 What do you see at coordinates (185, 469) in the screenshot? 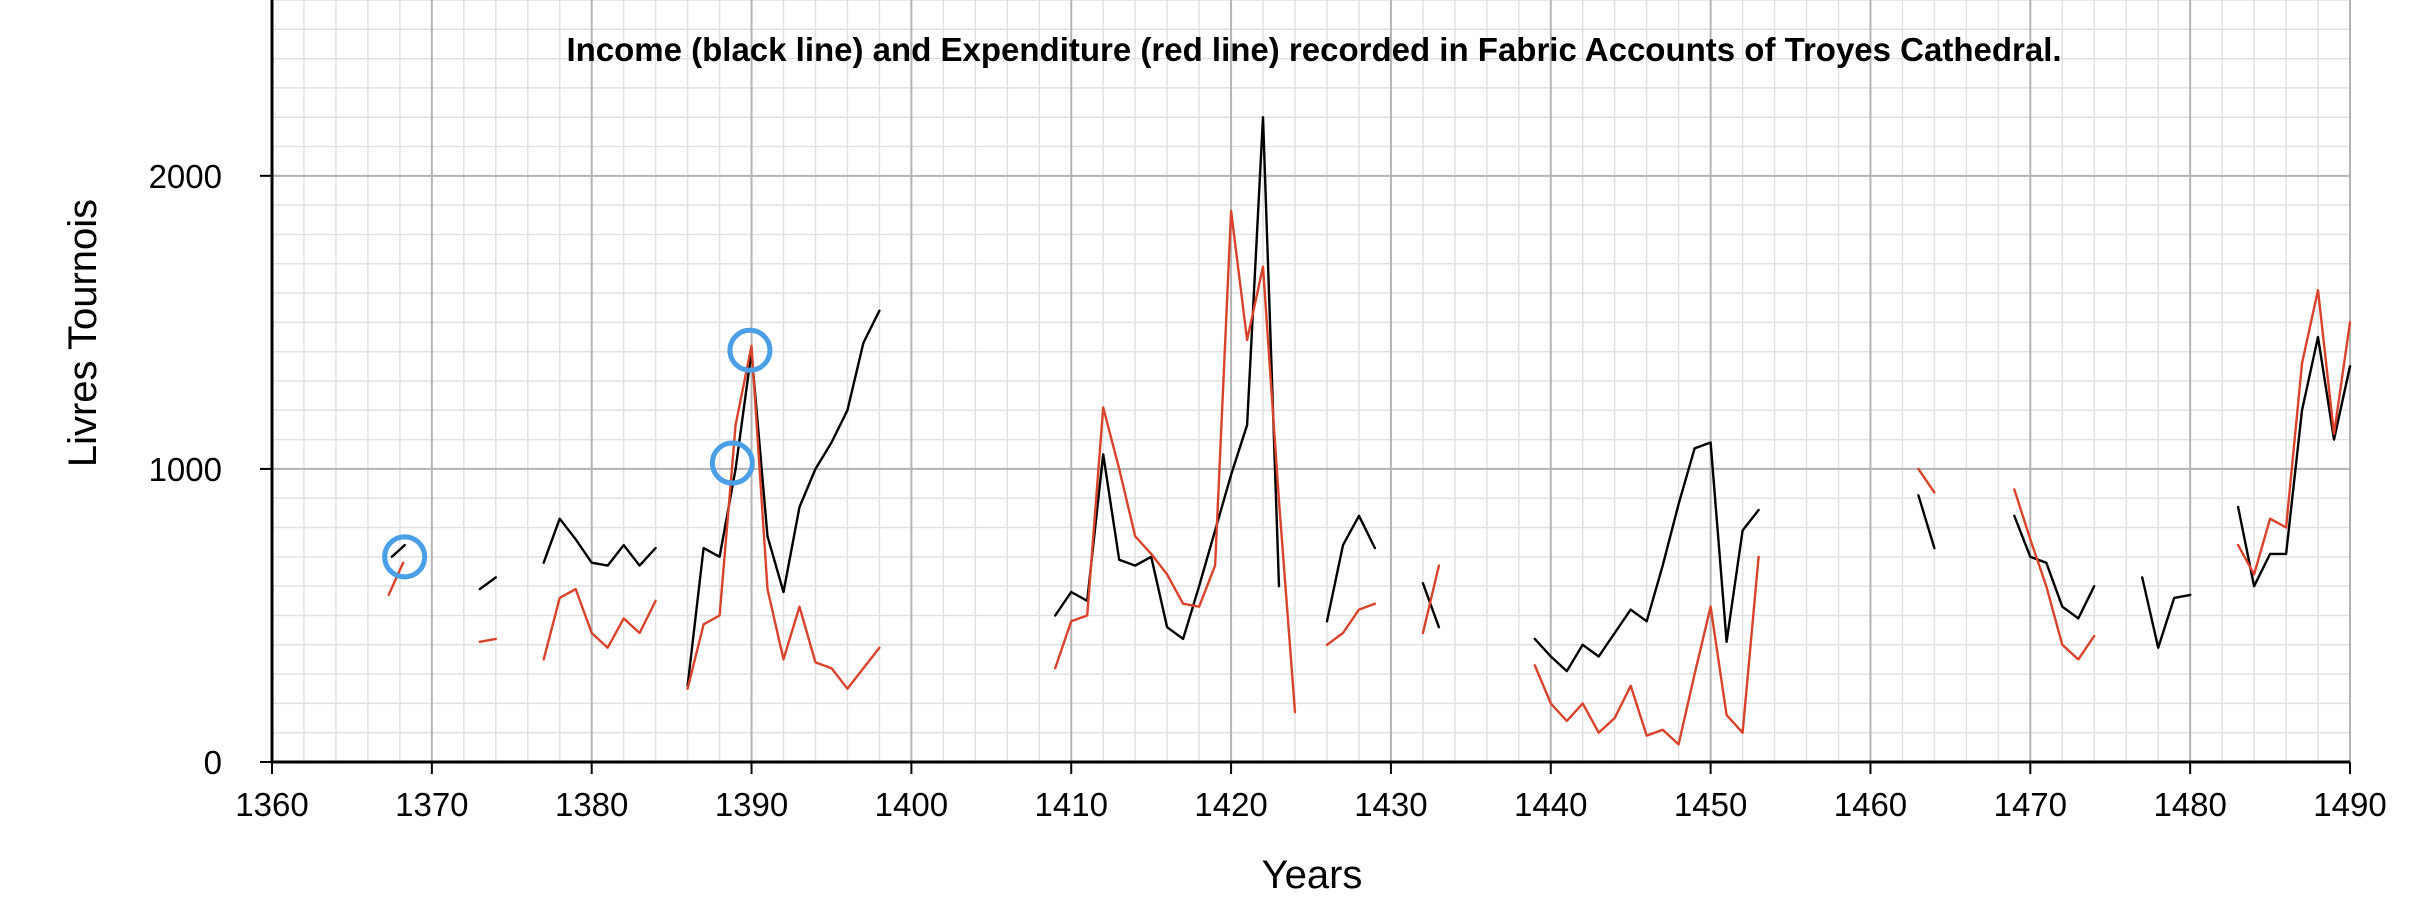
I see `y-tick-label: 1000` at bounding box center [185, 469].